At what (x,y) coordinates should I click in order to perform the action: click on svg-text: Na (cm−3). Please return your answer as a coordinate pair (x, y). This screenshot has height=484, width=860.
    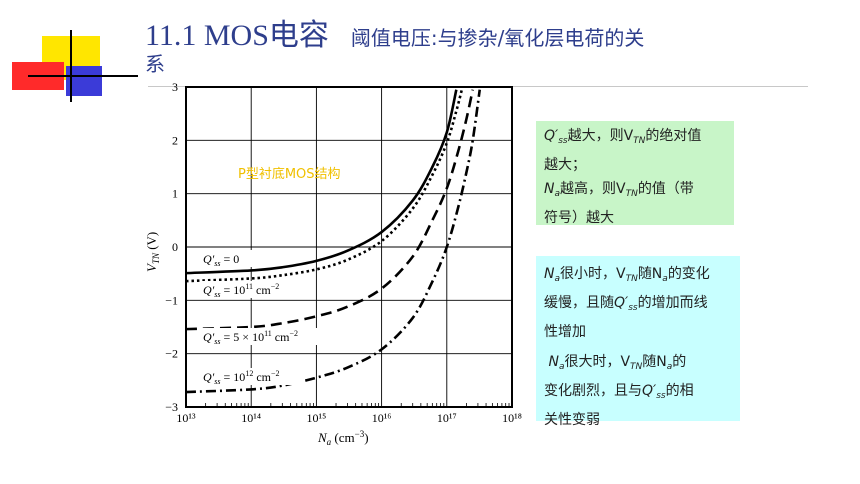
    Looking at the image, I should click on (343, 438).